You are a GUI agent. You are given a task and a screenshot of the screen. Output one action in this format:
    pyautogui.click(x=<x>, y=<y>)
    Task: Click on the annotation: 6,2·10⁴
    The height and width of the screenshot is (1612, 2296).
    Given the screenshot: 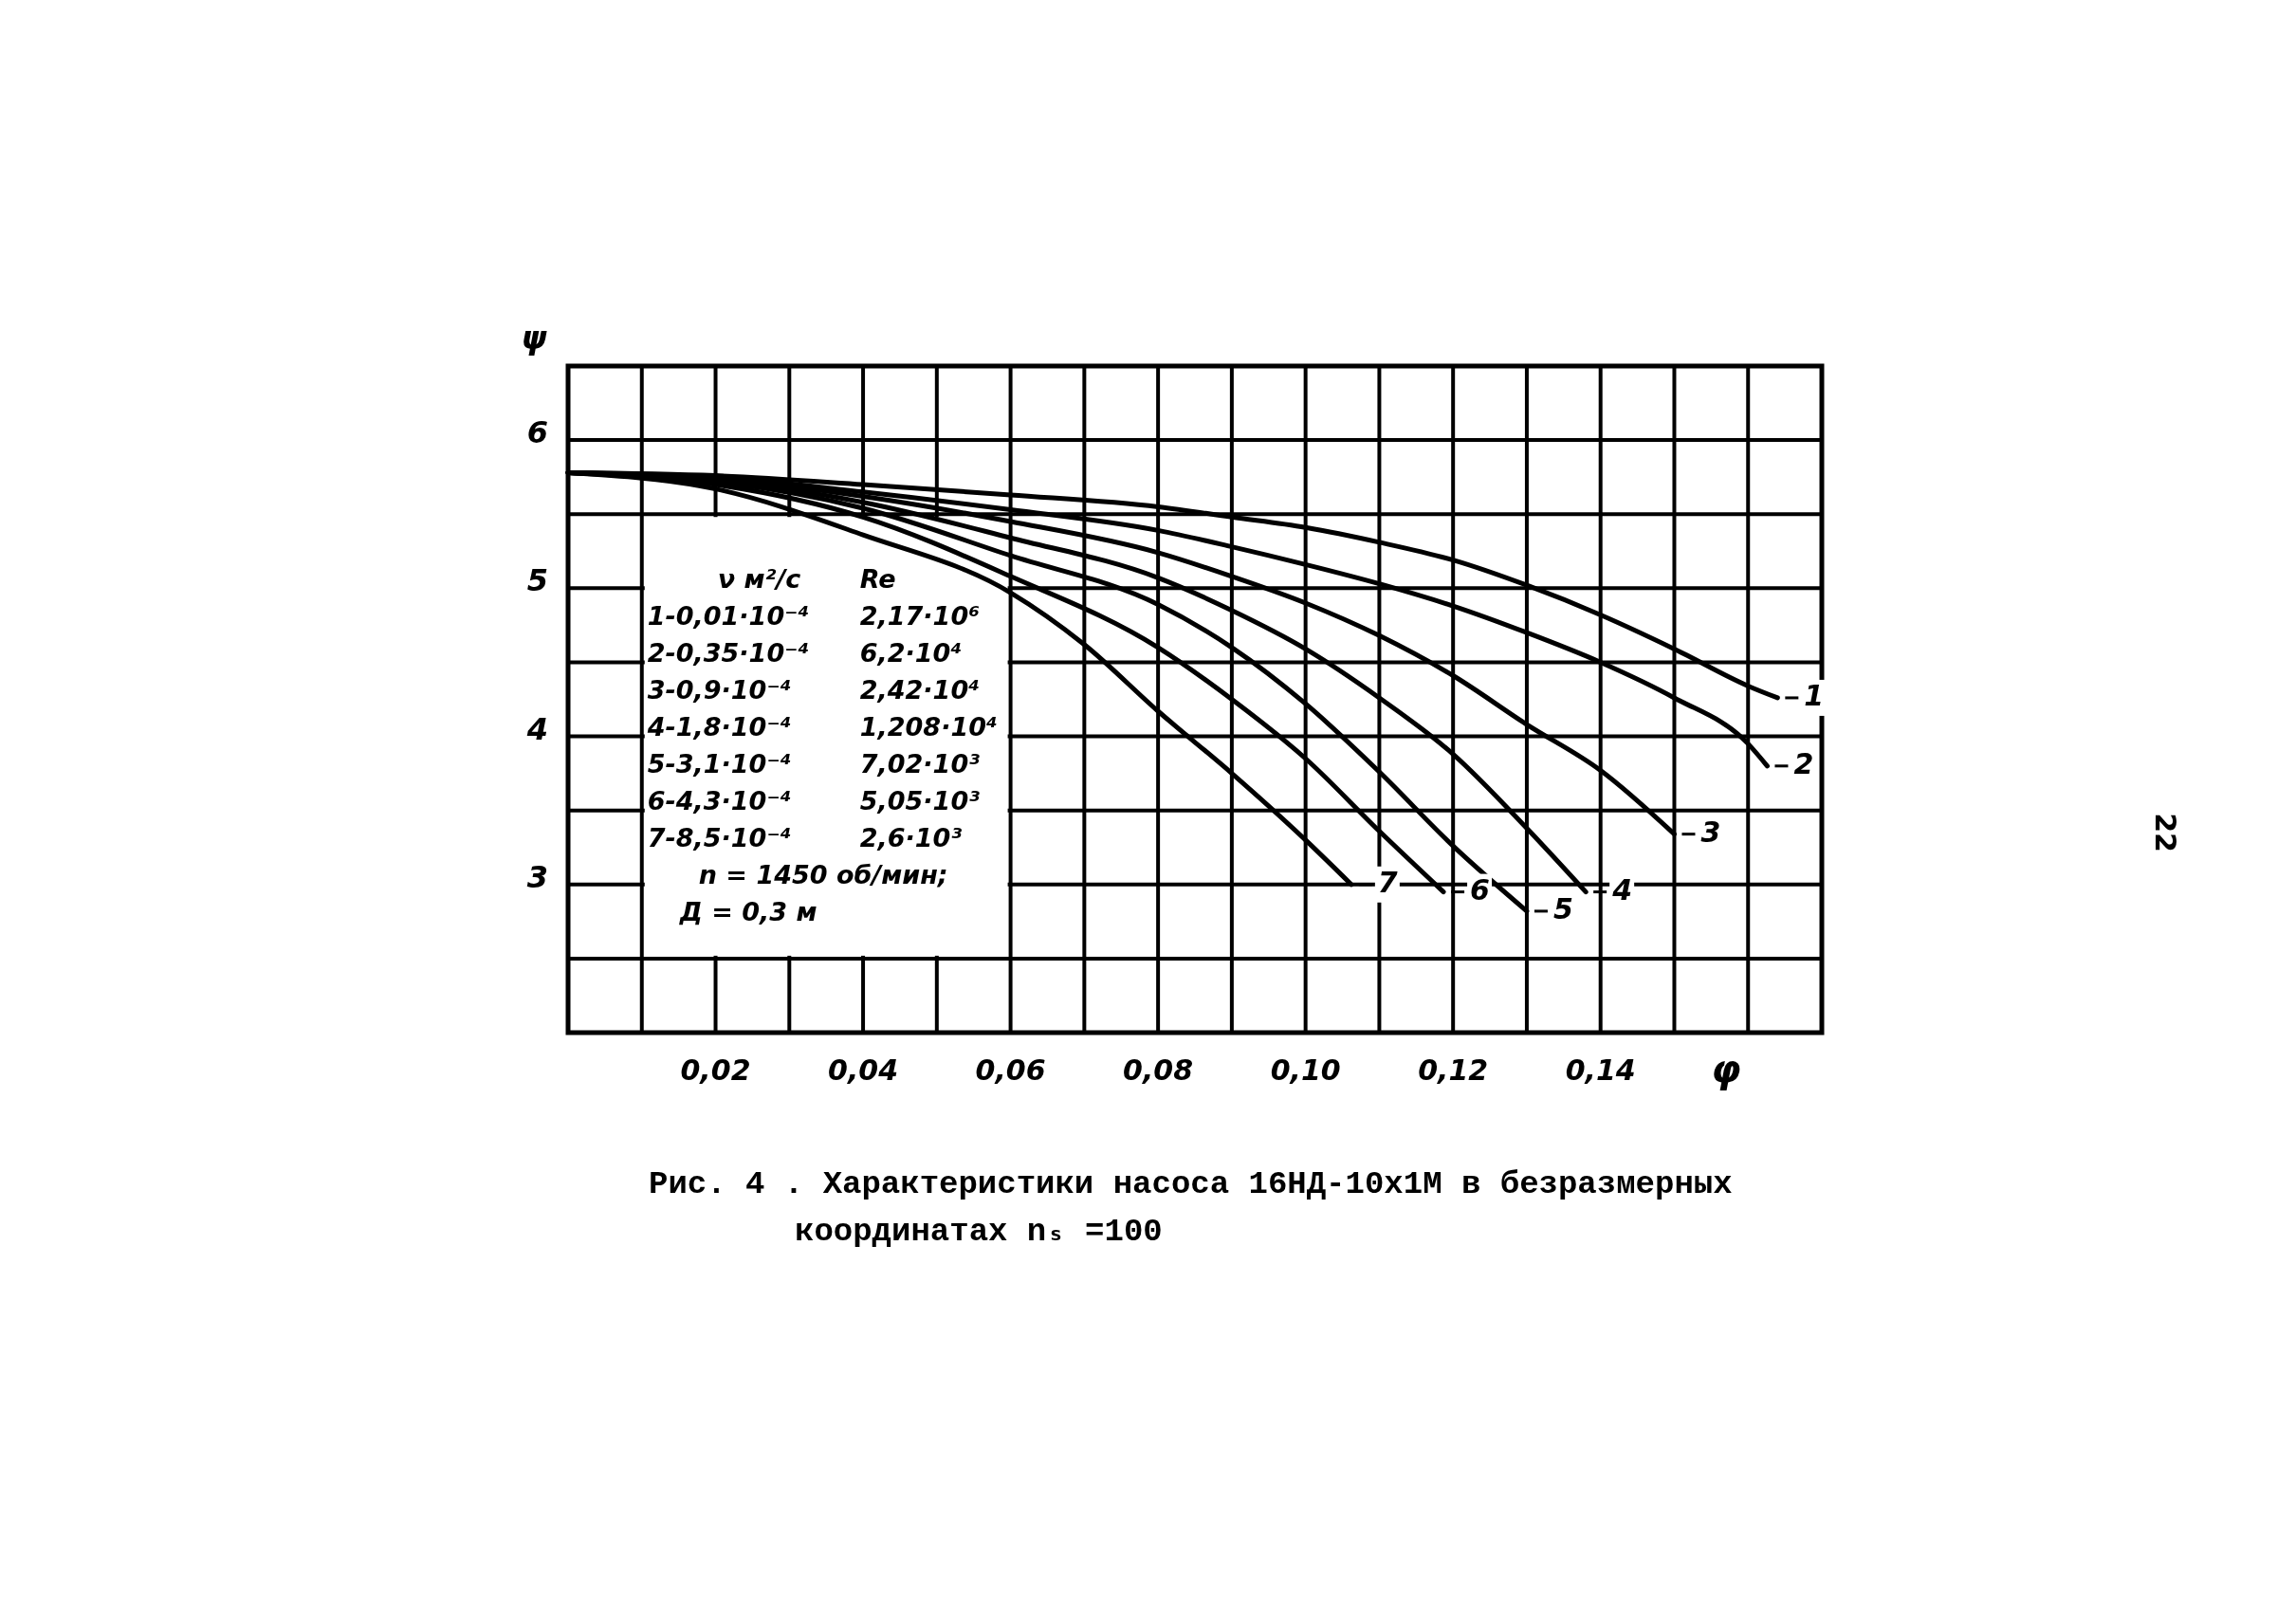 What is the action you would take?
    pyautogui.click(x=911, y=653)
    